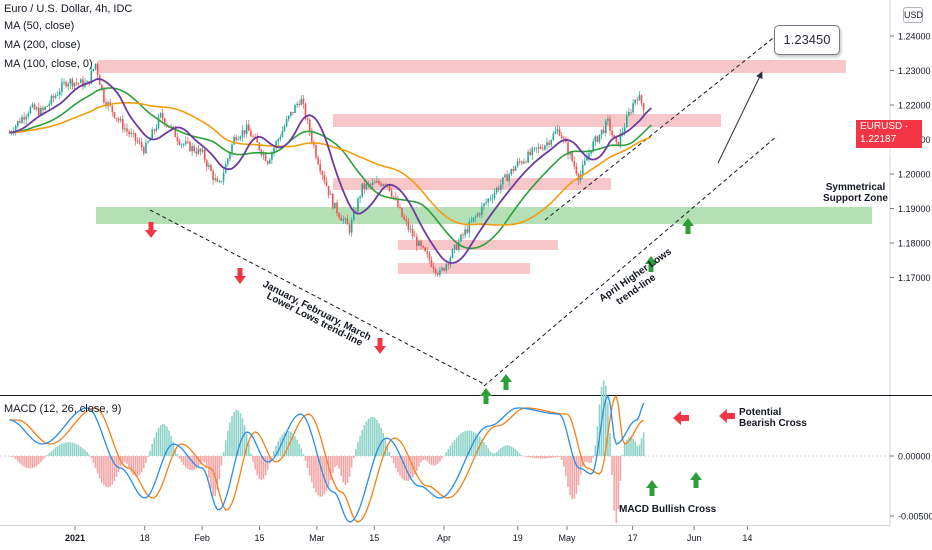 The image size is (932, 550). What do you see at coordinates (855, 193) in the screenshot?
I see `support-zone-label: Symmetrical Support Zone` at bounding box center [855, 193].